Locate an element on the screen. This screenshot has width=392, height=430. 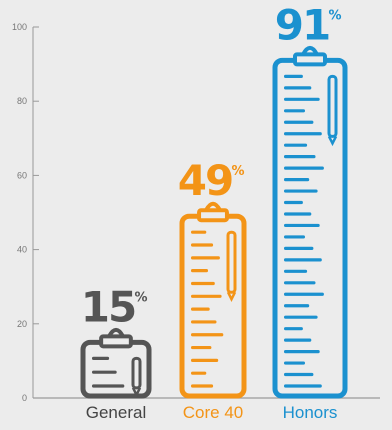
y-tick-label-100: 100 is located at coordinates (19, 27).